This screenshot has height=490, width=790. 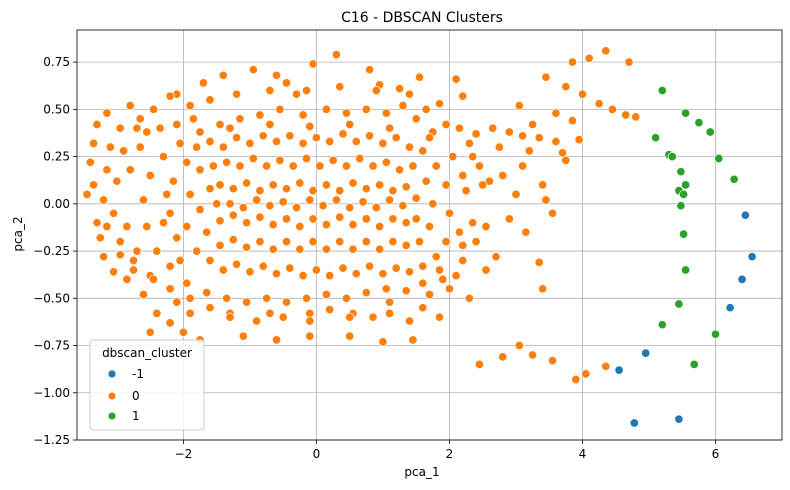 What do you see at coordinates (742, 279) in the screenshot?
I see `data-point-cluster-noise` at bounding box center [742, 279].